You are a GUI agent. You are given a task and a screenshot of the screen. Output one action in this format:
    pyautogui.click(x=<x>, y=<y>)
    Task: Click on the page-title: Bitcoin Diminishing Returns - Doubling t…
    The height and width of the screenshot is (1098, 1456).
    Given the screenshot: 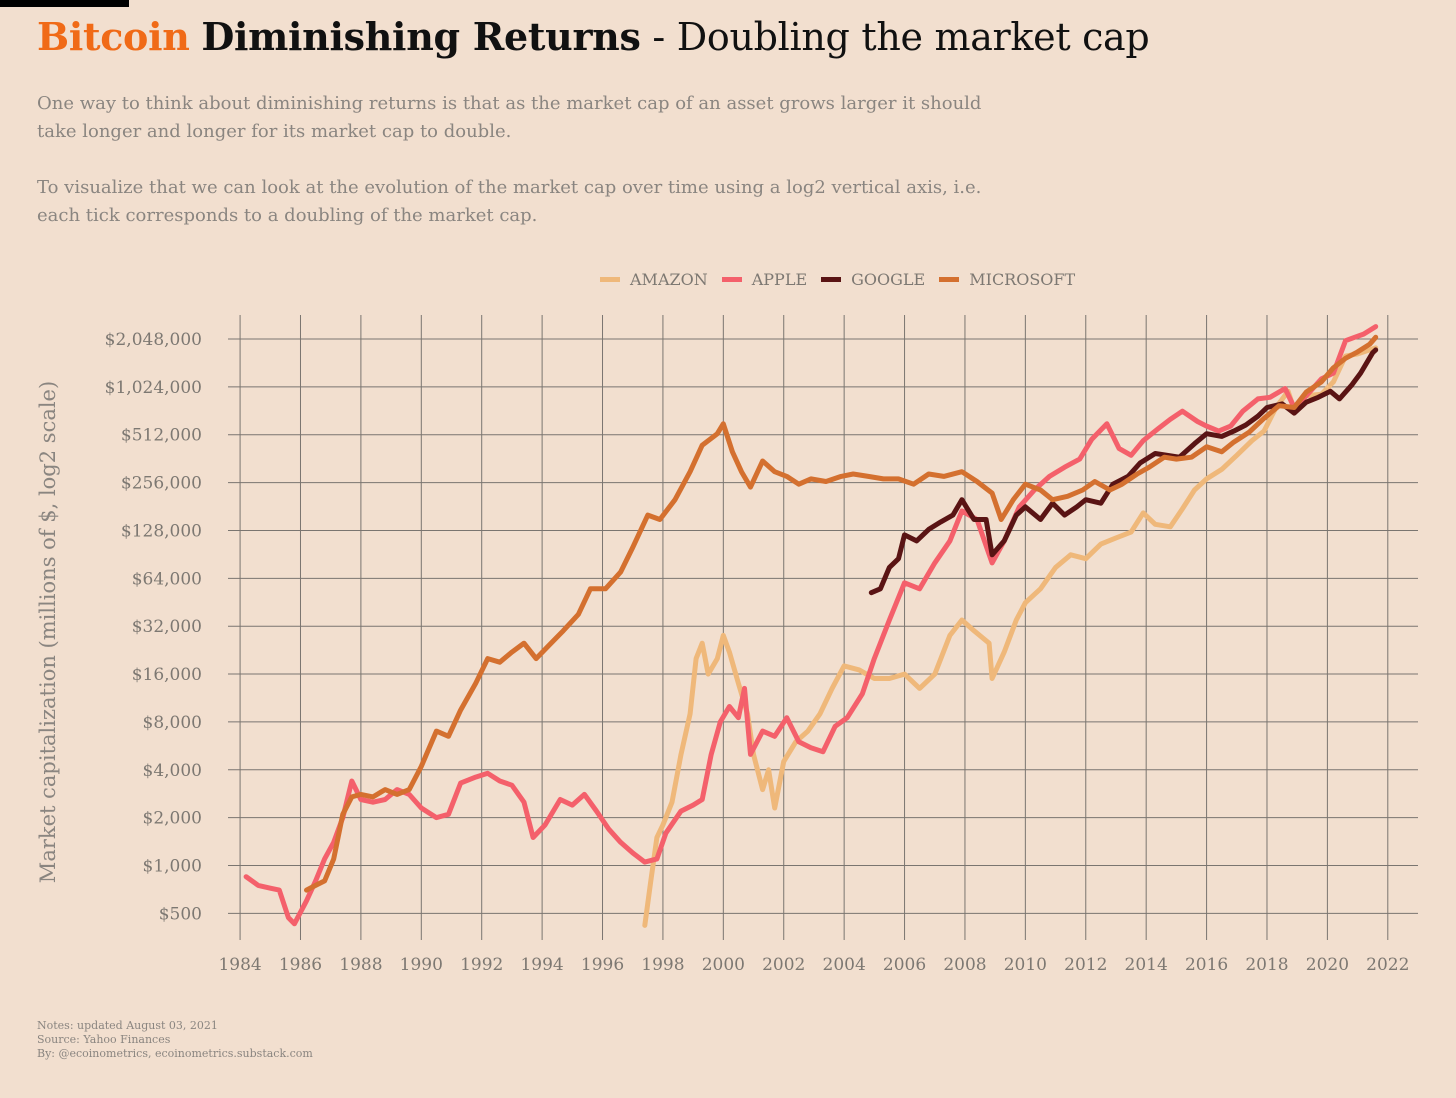 What is the action you would take?
    pyautogui.click(x=593, y=36)
    